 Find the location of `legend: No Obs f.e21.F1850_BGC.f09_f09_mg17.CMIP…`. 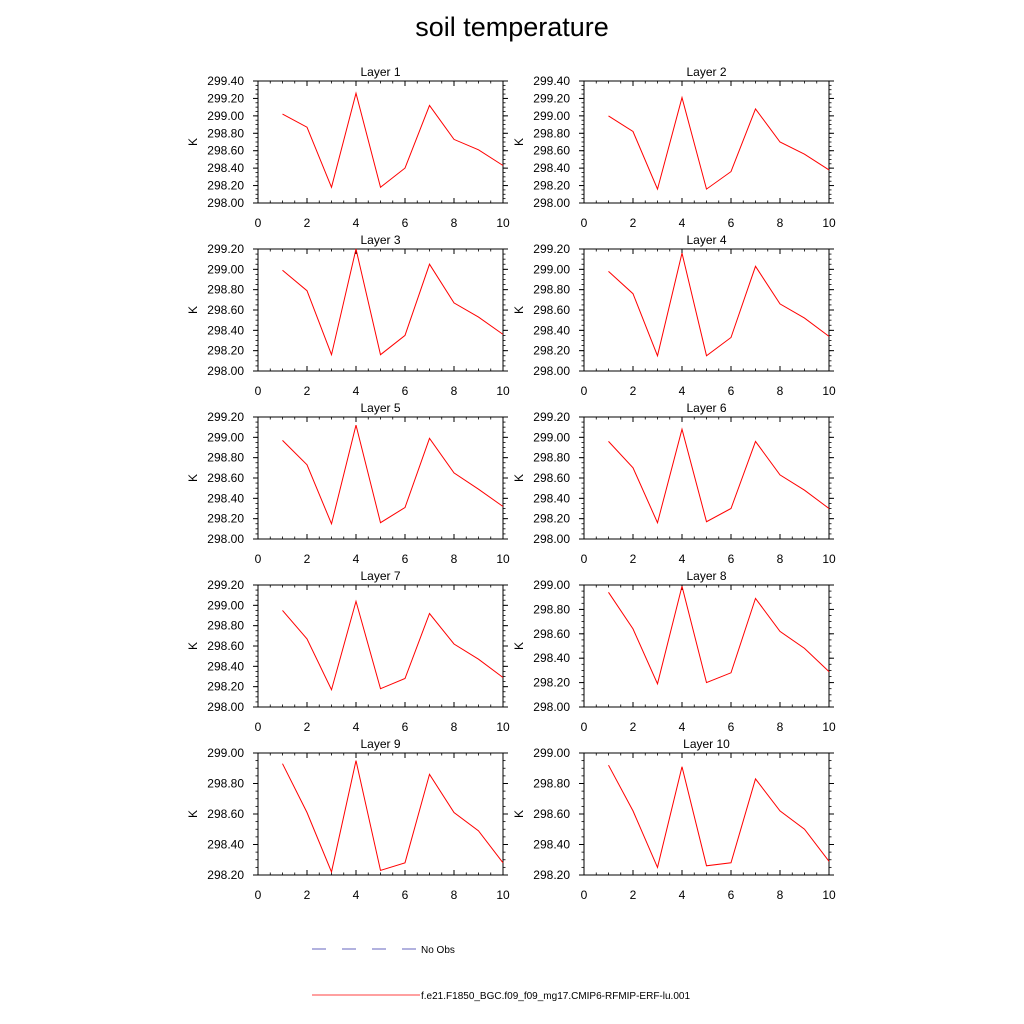

legend: No Obs f.e21.F1850_BGC.f09_f09_mg17.CMIP… is located at coordinates (501, 973).